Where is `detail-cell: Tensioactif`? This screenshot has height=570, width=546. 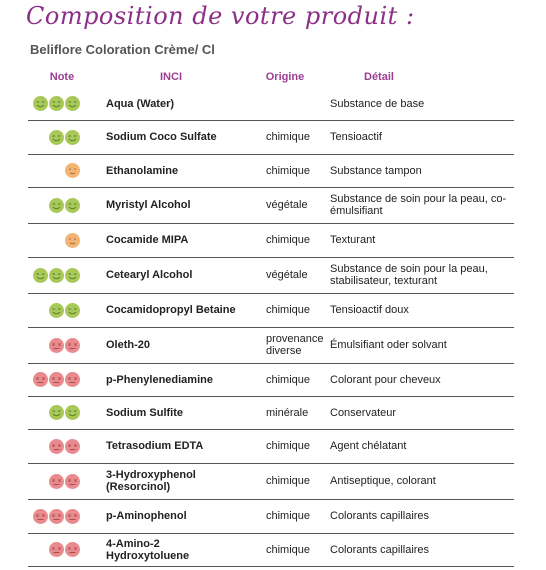 detail-cell: Tensioactif is located at coordinates (419, 137).